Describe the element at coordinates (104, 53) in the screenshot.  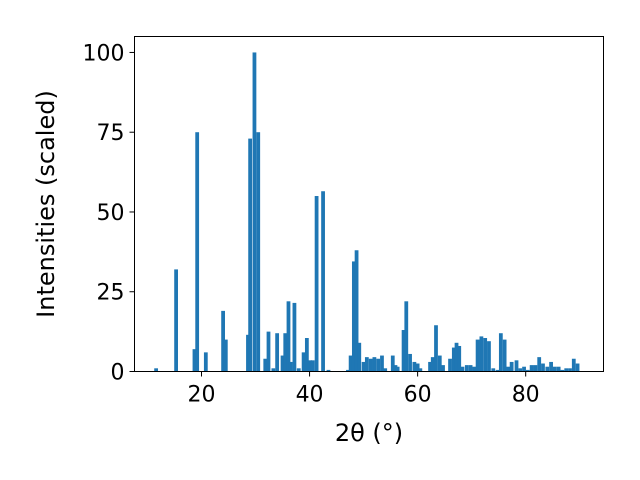
I see `y-tick-label: 100` at that location.